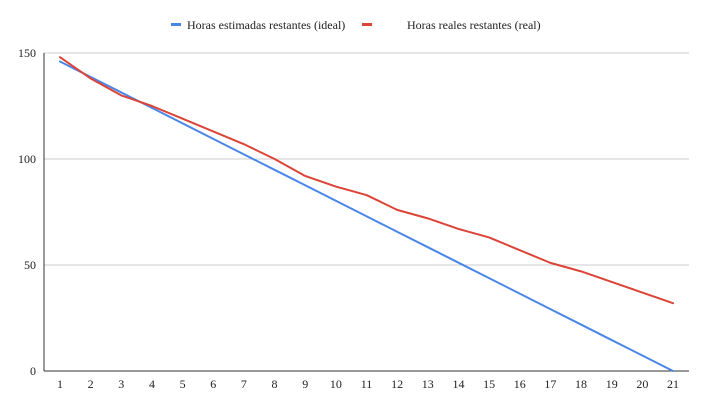 The height and width of the screenshot is (411, 704). What do you see at coordinates (121, 384) in the screenshot?
I see `x-tick-label-3: 3` at bounding box center [121, 384].